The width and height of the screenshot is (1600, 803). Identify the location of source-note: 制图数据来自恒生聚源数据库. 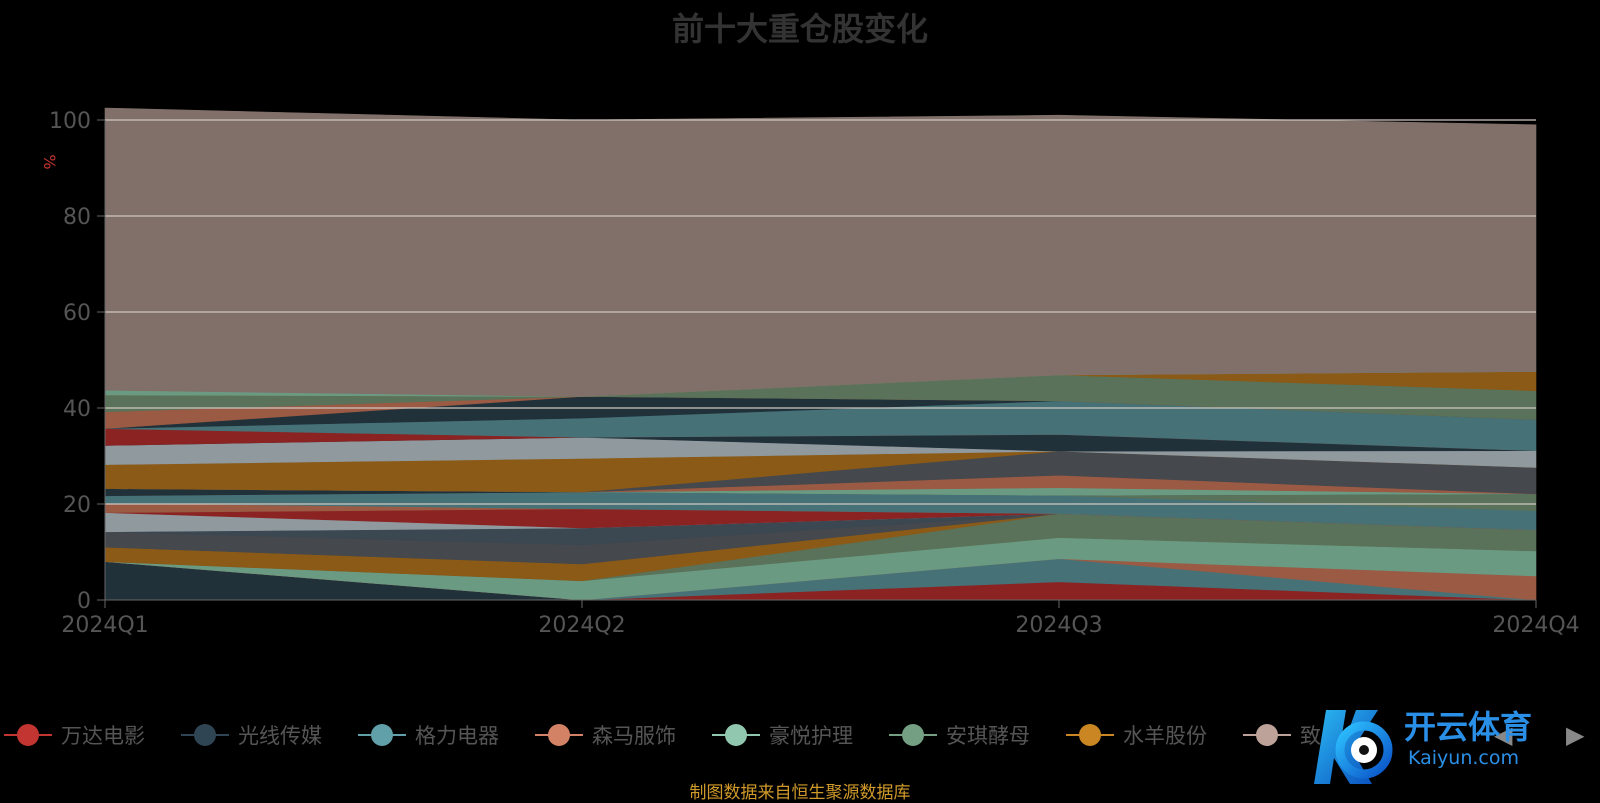
(800, 793).